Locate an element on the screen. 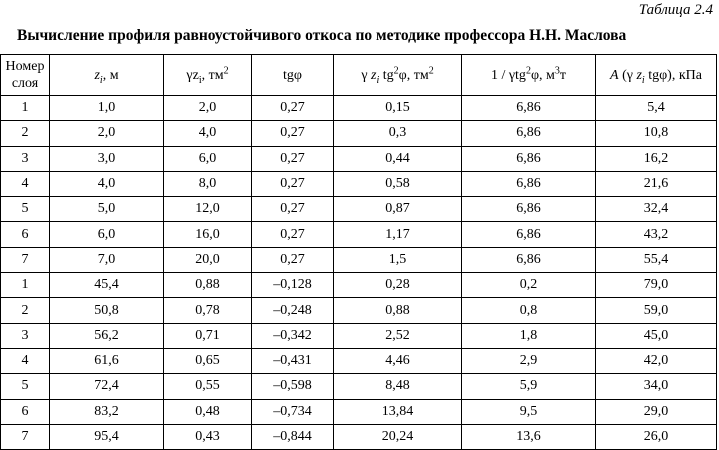 The image size is (719, 450). table-row: 3 56,2 0,71 –0,342 2,52 1,8 45,0 is located at coordinates (358, 335).